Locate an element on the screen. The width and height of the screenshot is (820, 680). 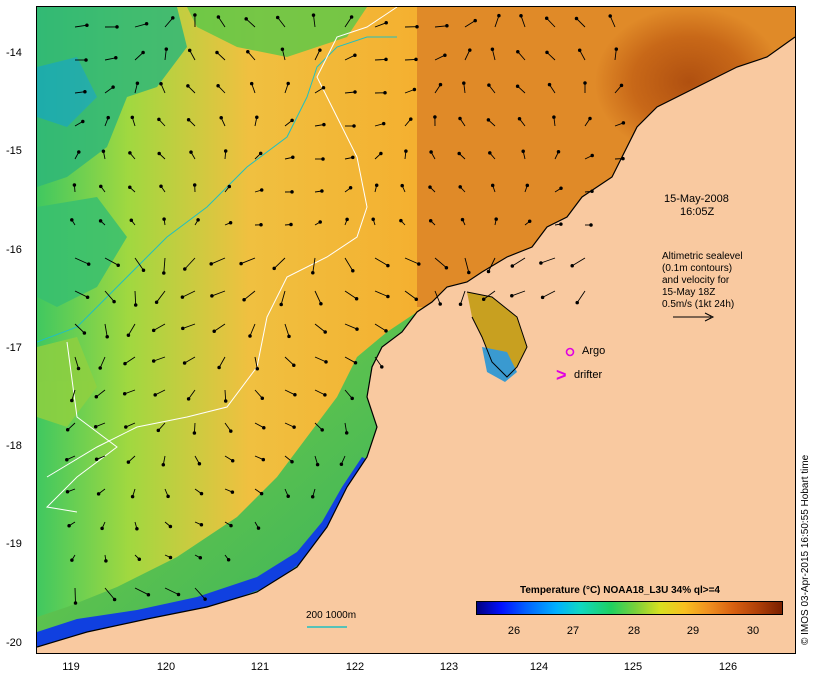
colorbar-tick: 28 is located at coordinates (634, 631).